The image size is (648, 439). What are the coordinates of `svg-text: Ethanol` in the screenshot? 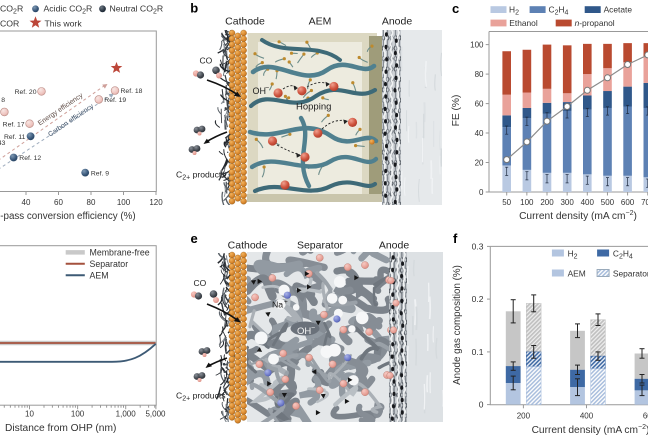 It's located at (523, 23).